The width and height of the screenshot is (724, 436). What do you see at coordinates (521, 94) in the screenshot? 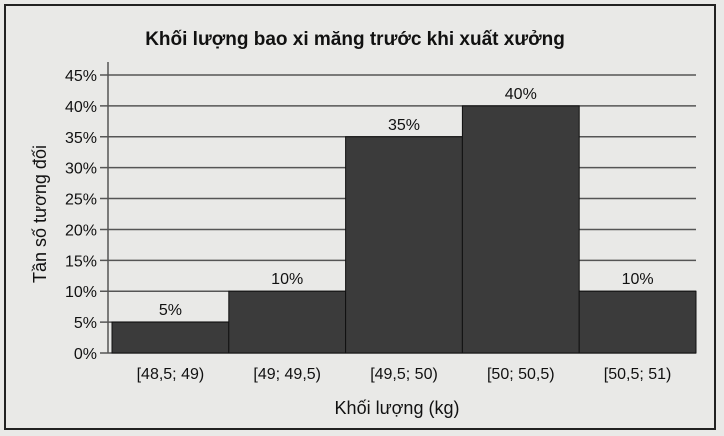
I see `bar-value-label: 40%` at bounding box center [521, 94].